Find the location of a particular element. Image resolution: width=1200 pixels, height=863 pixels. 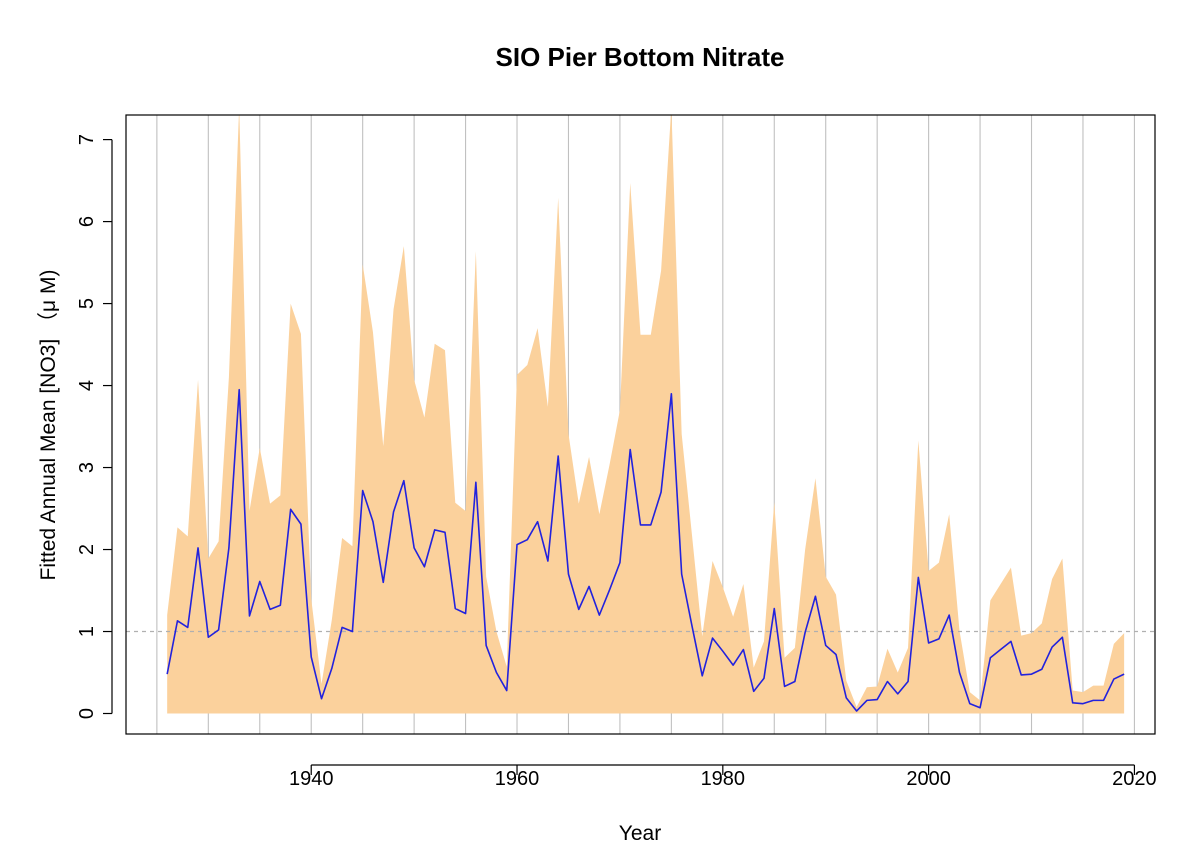

x-tick-label: 2000 is located at coordinates (928, 779).